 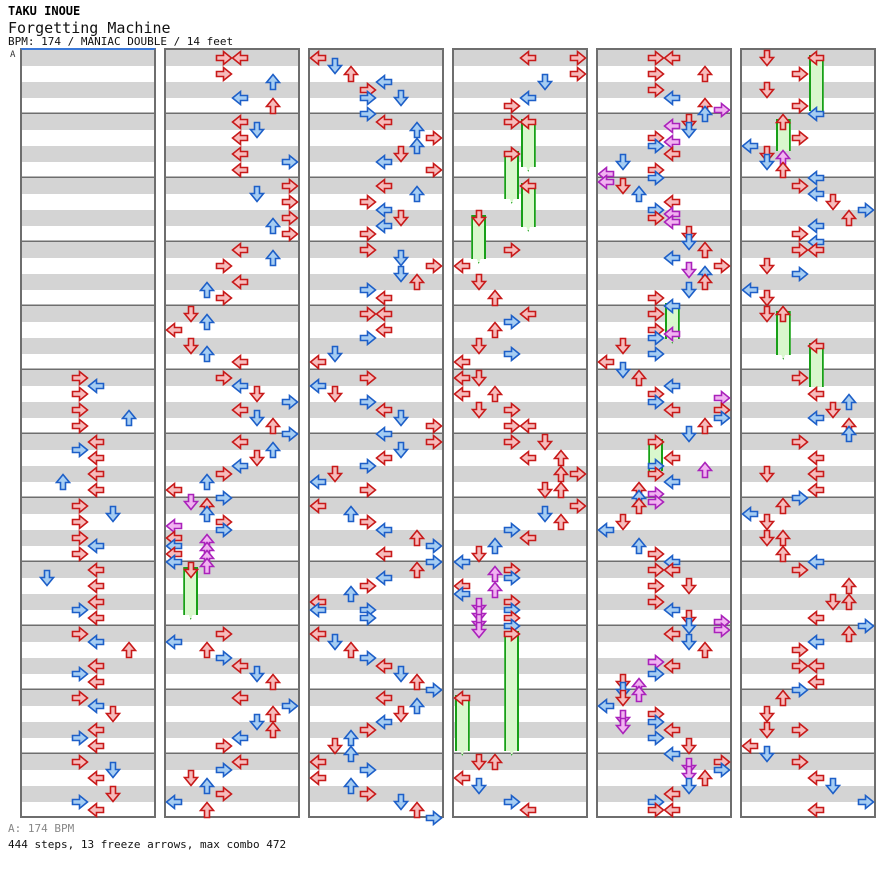 I want to click on artist-name: TAKU INOUE, so click(x=44, y=11).